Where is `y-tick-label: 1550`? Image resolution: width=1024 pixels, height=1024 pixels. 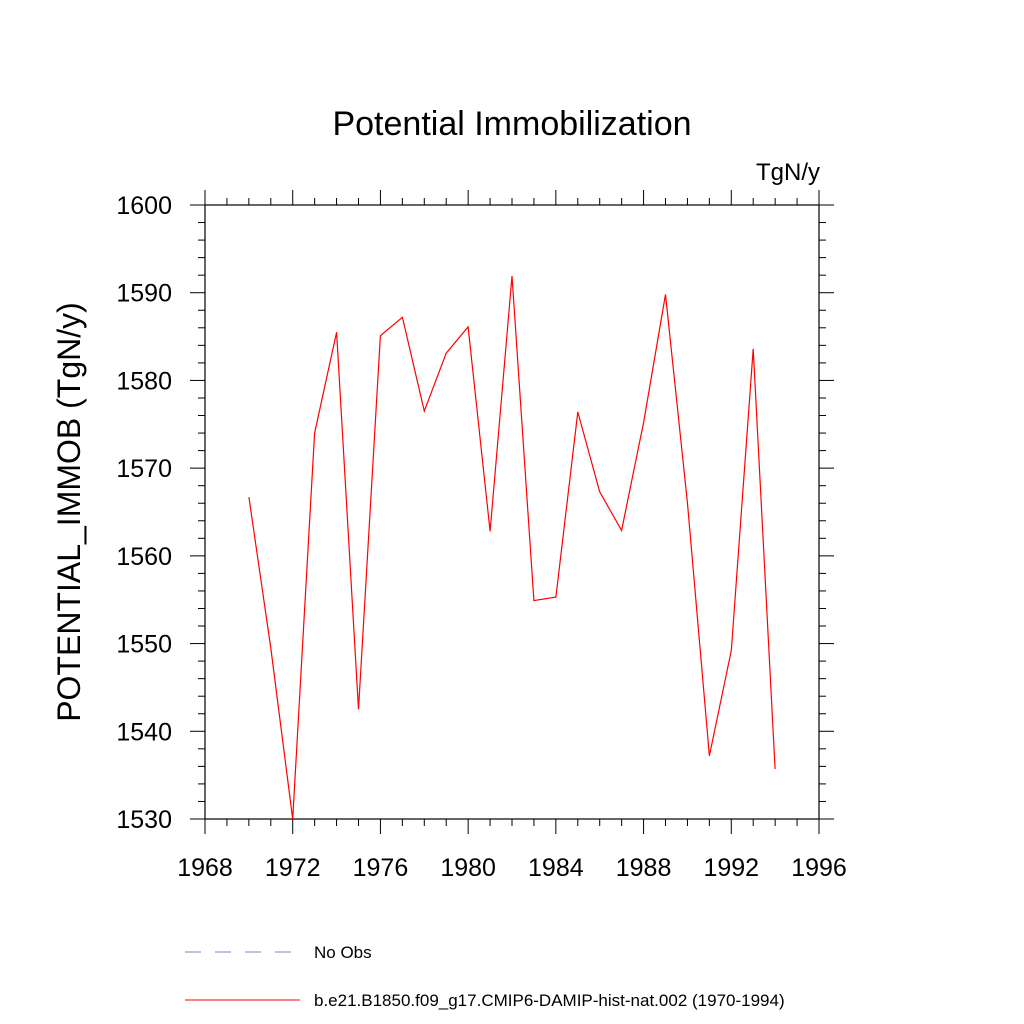 y-tick-label: 1550 is located at coordinates (144, 645).